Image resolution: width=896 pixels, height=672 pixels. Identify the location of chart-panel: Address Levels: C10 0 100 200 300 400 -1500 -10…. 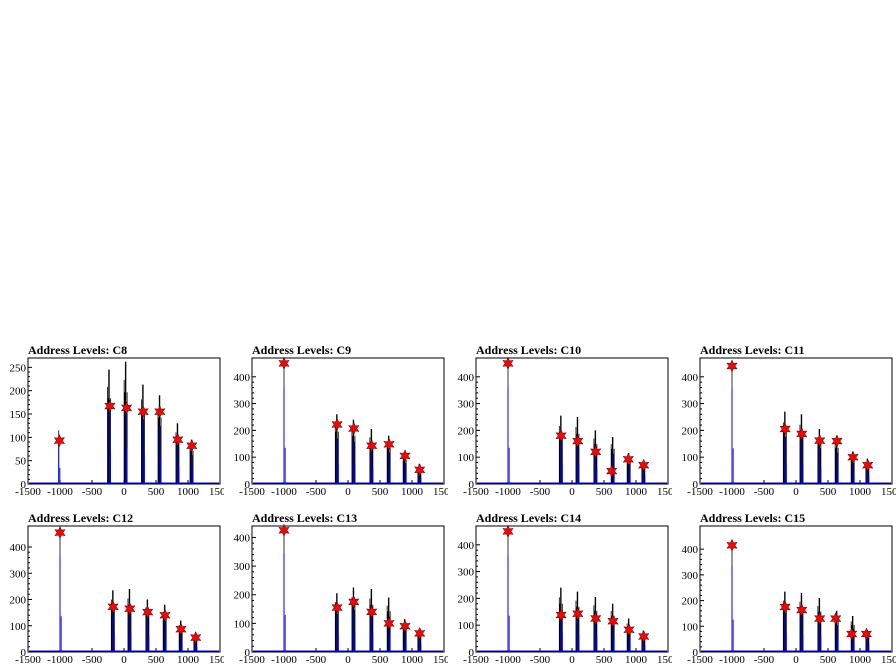
(560, 420).